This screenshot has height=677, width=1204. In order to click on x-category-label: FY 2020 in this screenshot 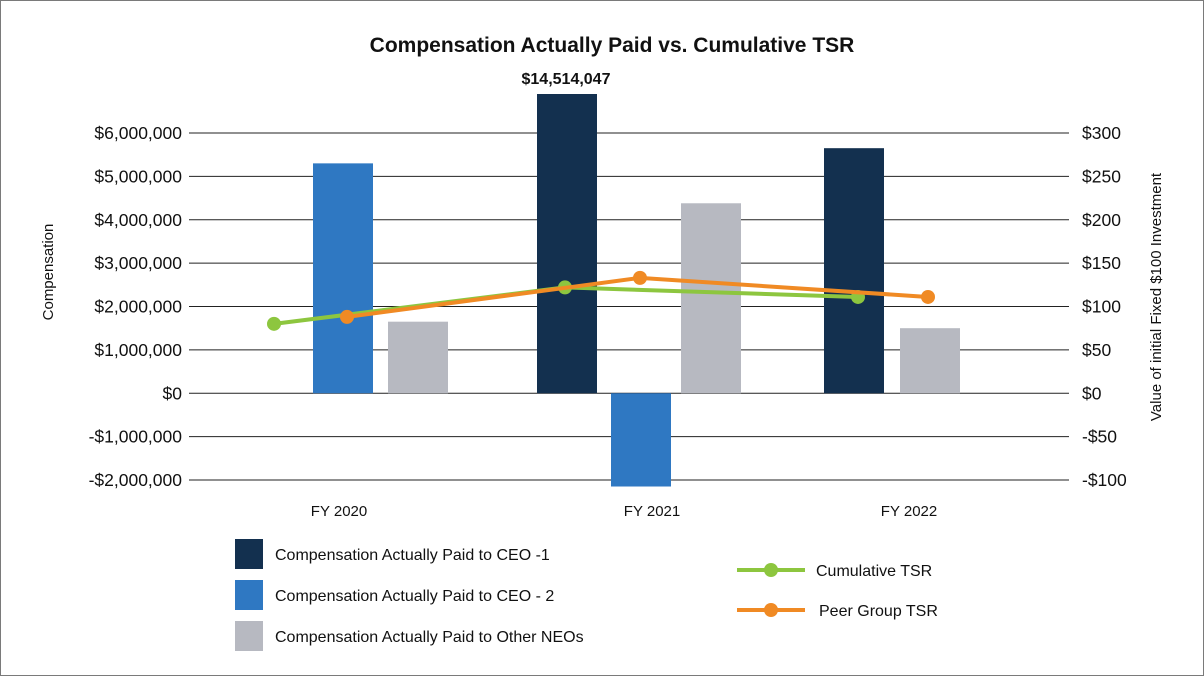, I will do `click(339, 511)`.